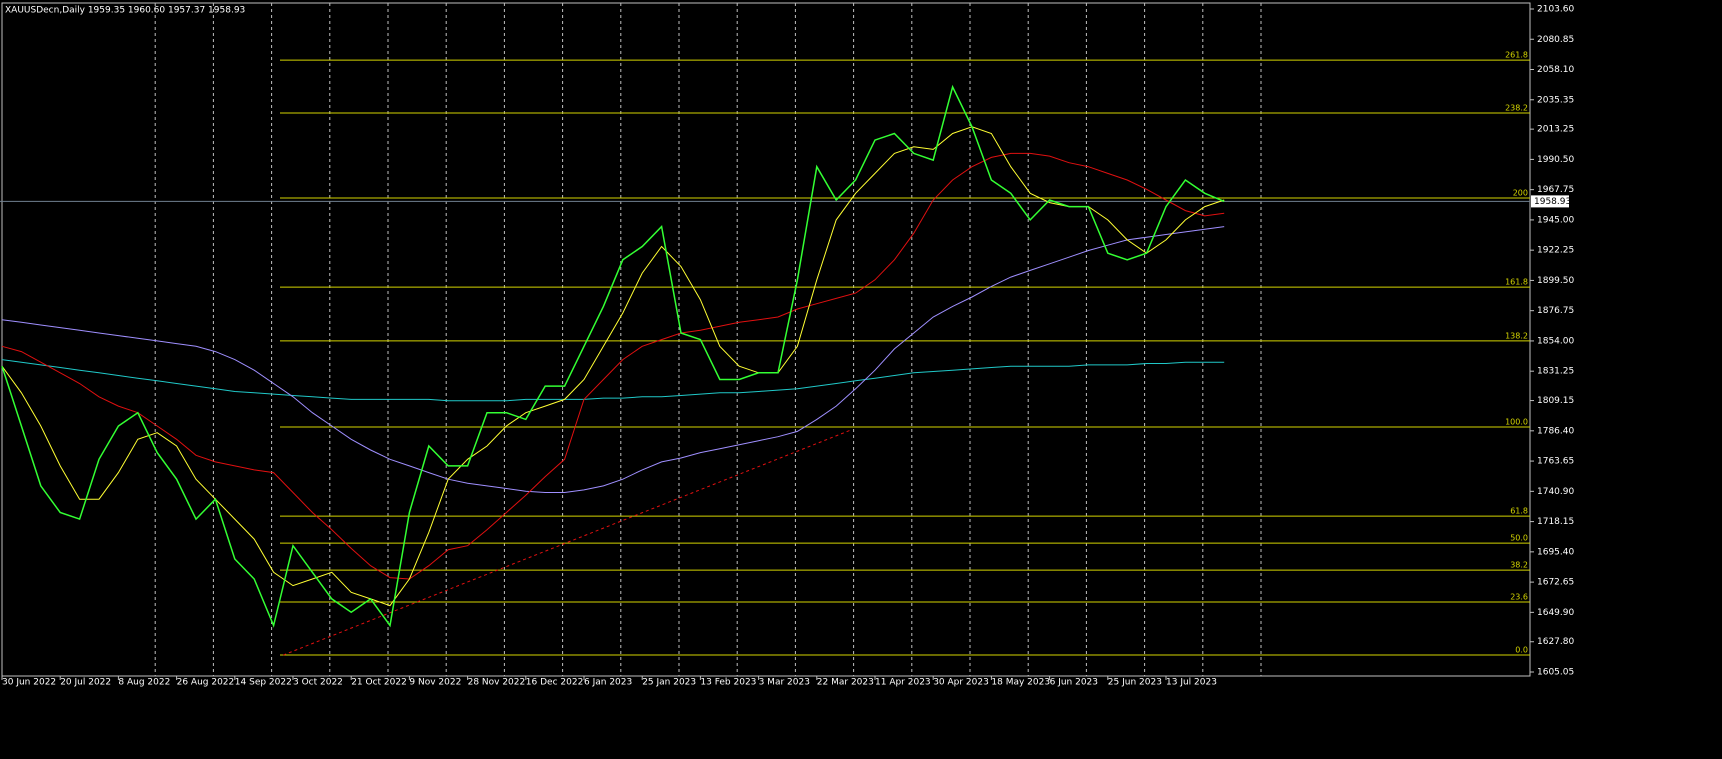 This screenshot has width=1722, height=759. I want to click on y-tick-label: 1605.05, so click(1555, 673).